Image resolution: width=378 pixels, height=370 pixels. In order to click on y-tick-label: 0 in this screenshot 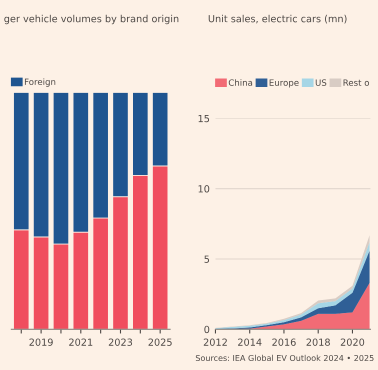, I will do `click(207, 330)`.